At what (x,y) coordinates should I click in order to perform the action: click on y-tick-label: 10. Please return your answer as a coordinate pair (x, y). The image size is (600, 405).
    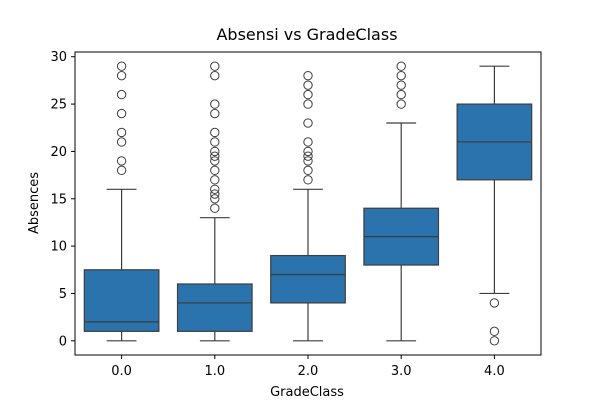
    Looking at the image, I should click on (58, 247).